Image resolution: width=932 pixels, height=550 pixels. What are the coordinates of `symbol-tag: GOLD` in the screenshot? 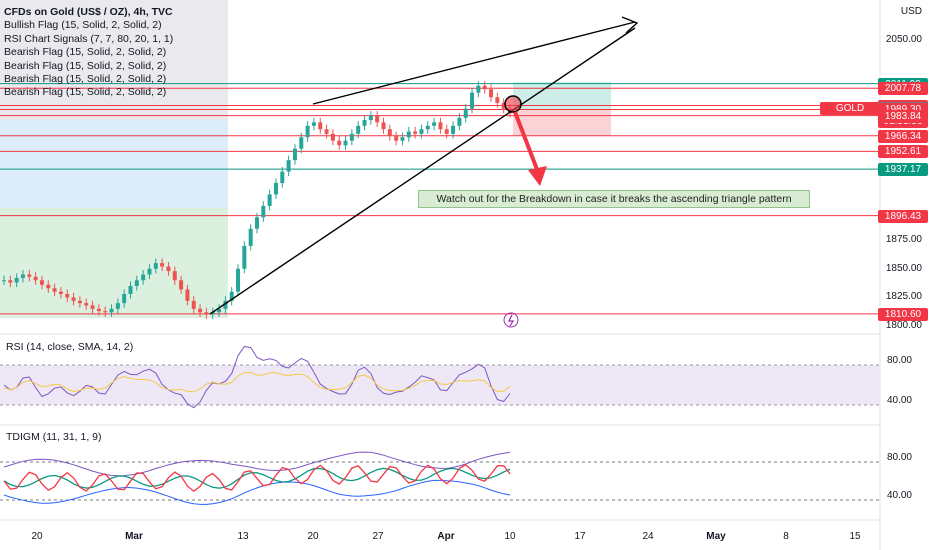 It's located at (850, 108).